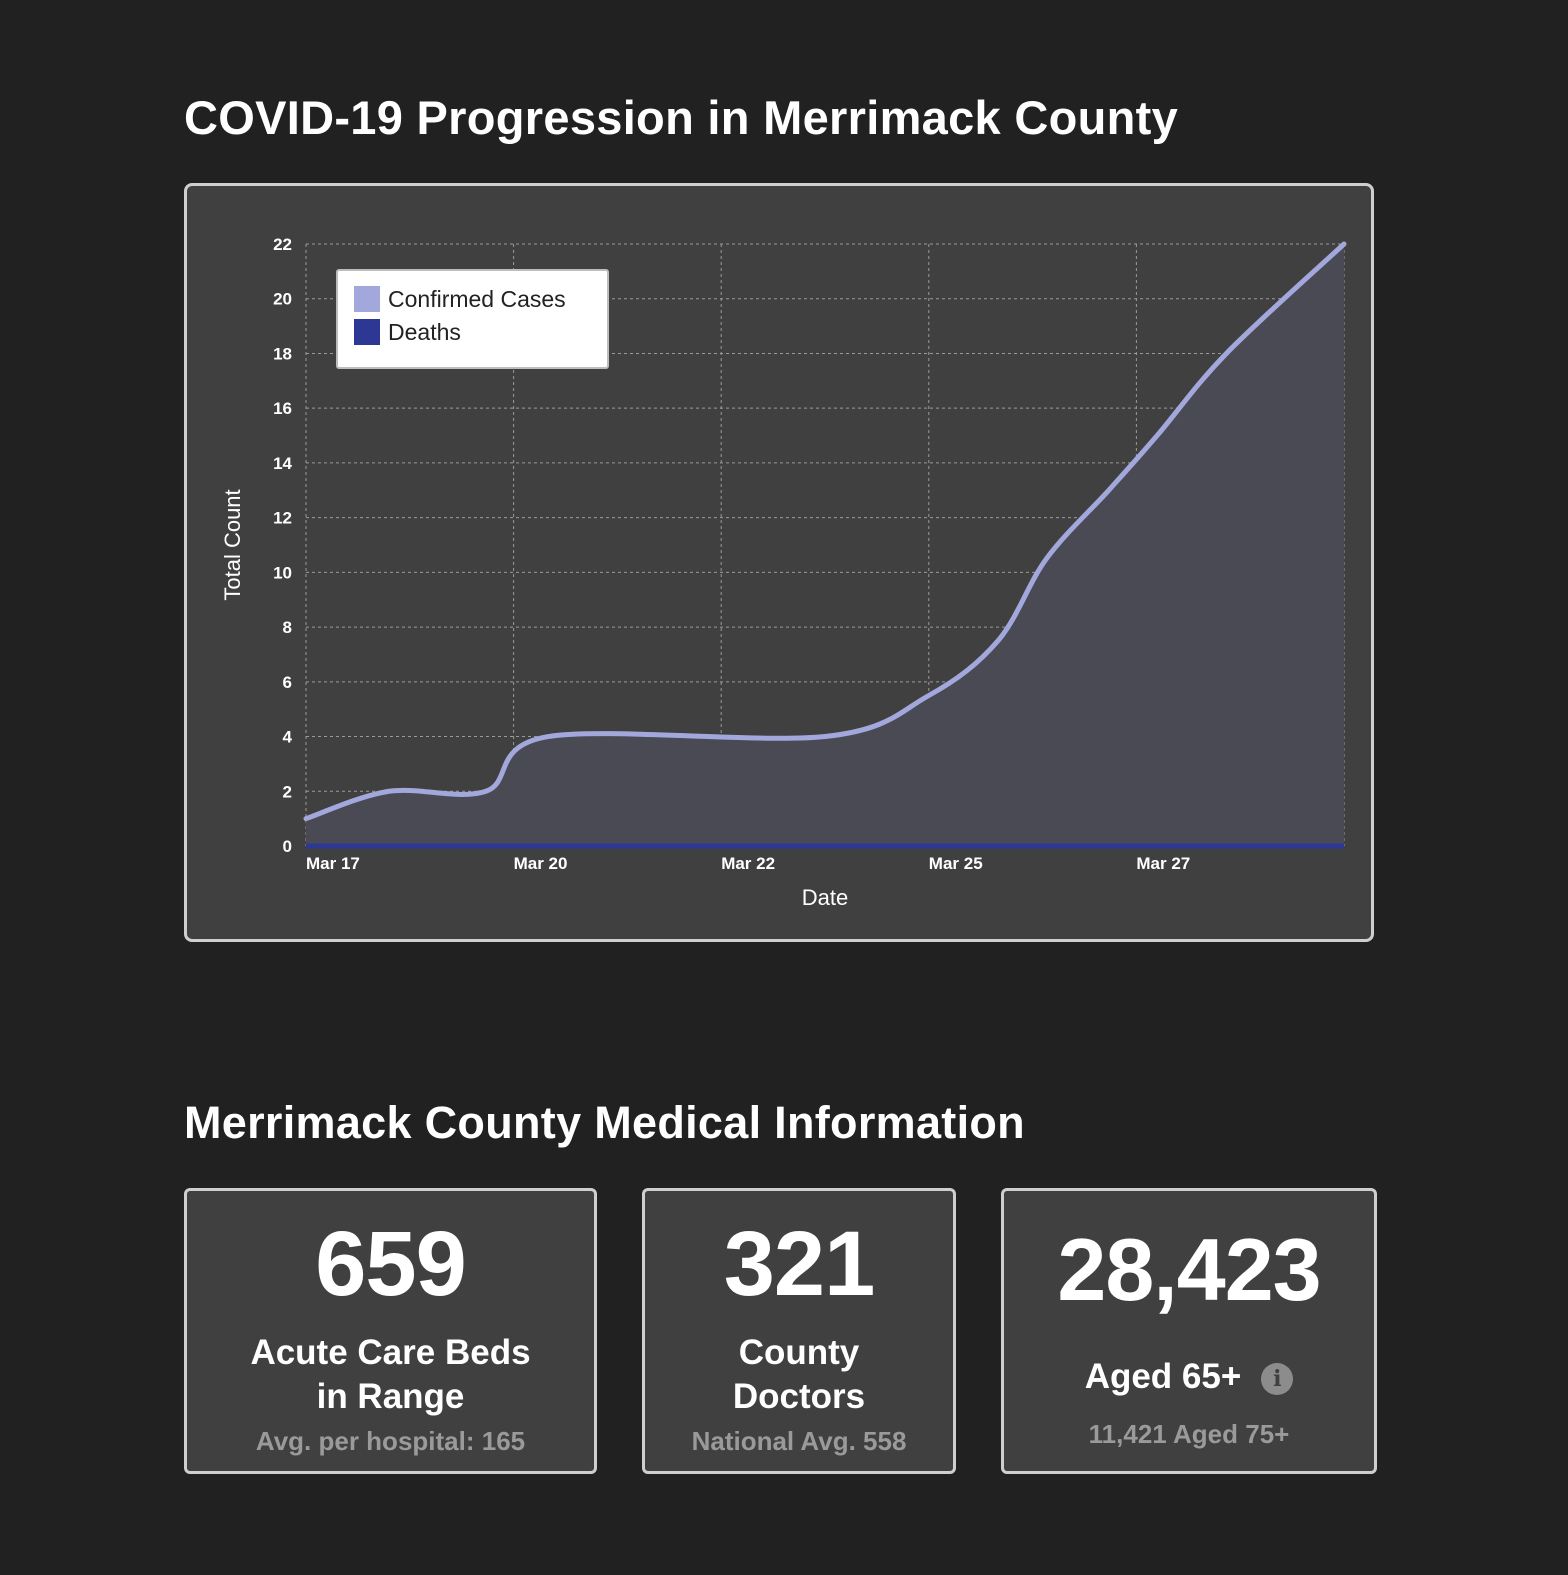 Image resolution: width=1568 pixels, height=1575 pixels. What do you see at coordinates (282, 408) in the screenshot?
I see `y-tick-label: 16` at bounding box center [282, 408].